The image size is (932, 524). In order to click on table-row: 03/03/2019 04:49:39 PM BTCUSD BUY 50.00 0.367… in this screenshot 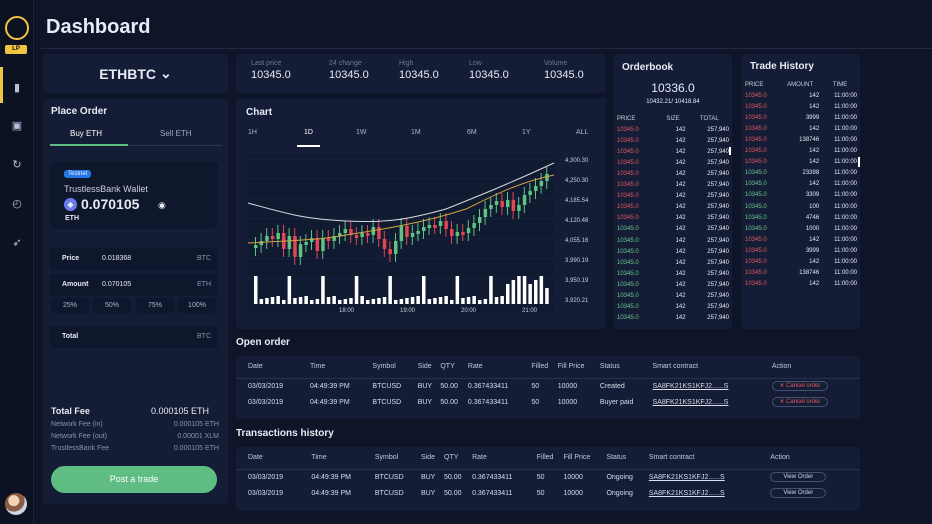, I will do `click(548, 386)`.